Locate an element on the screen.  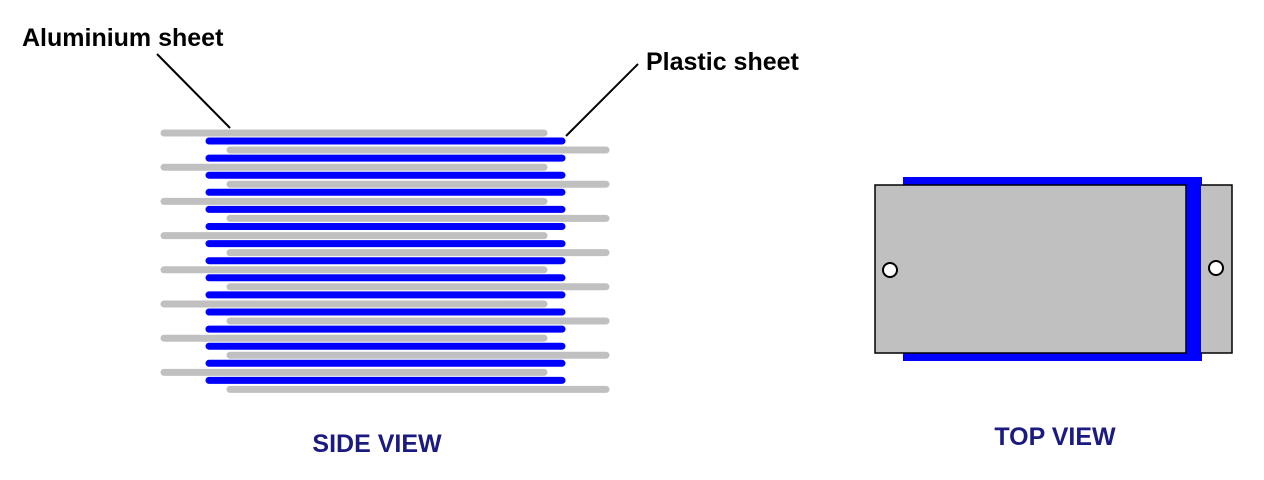
plastic-leader-line is located at coordinates (602, 100).